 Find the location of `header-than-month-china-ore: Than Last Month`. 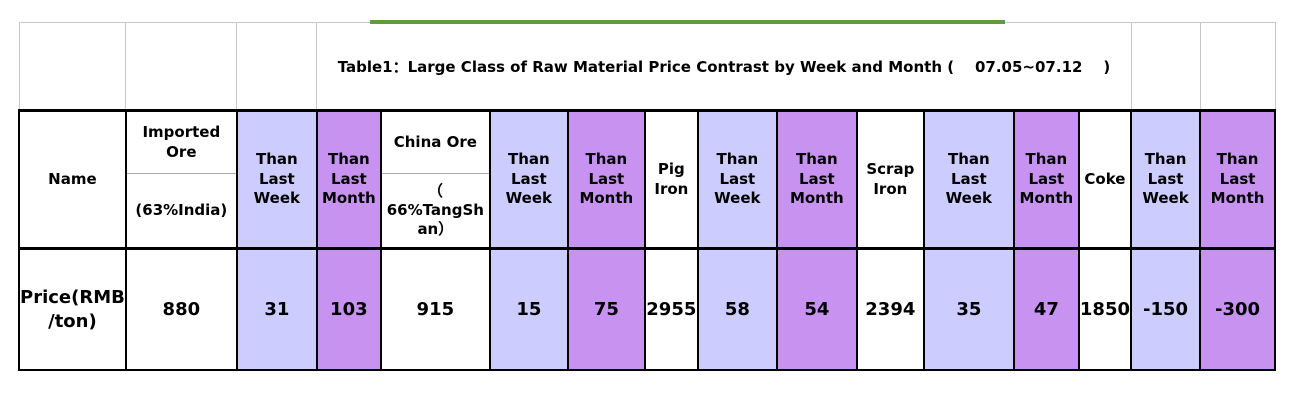

header-than-month-china-ore: Than Last Month is located at coordinates (606, 179).